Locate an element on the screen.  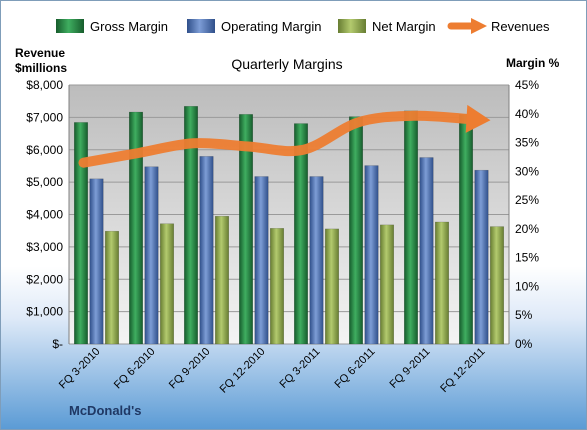
left-axis-title-line2: $millions is located at coordinates (41, 68).